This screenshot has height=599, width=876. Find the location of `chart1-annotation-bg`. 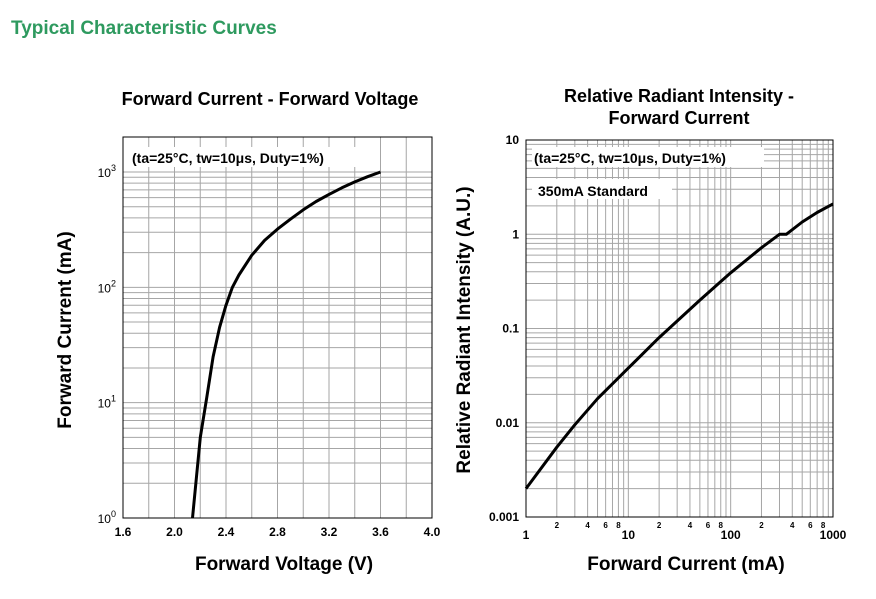

chart1-annotation-bg is located at coordinates (244, 157).